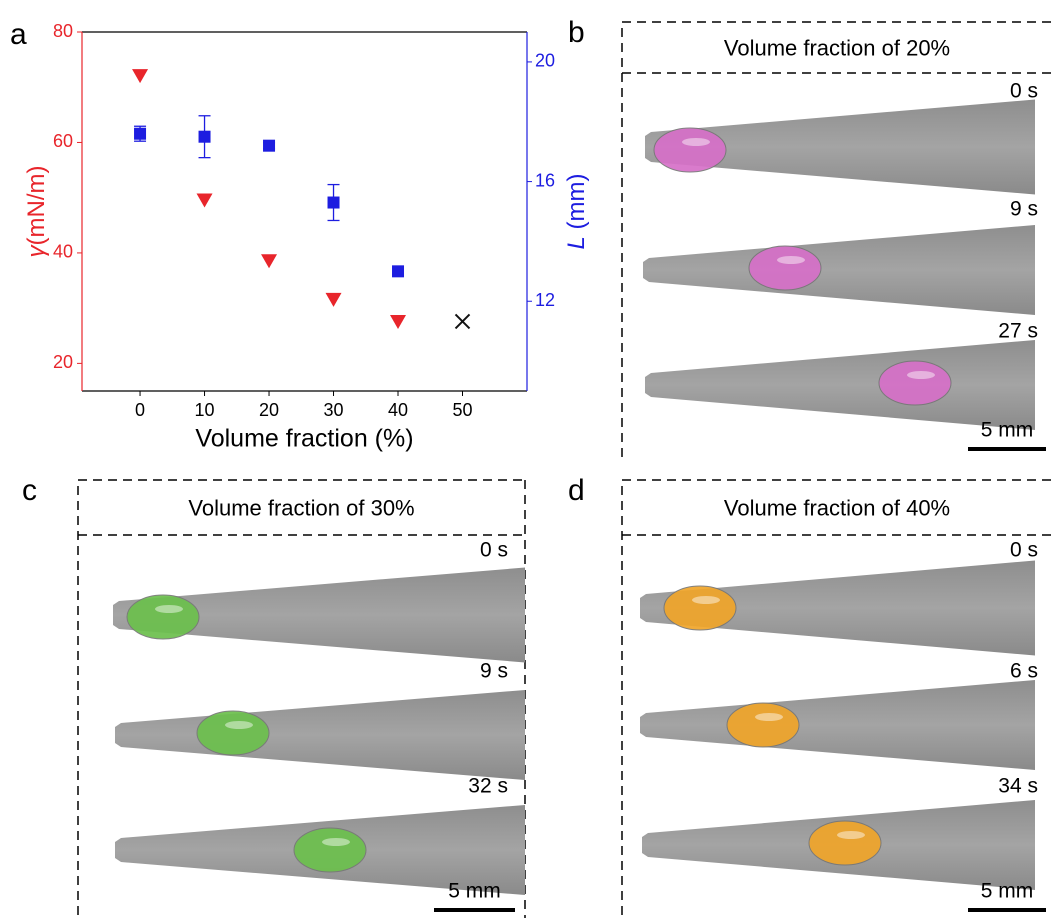 The width and height of the screenshot is (1052, 918). Describe the element at coordinates (837, 507) in the screenshot. I see `panel-title: Volume fraction of 40%` at that location.